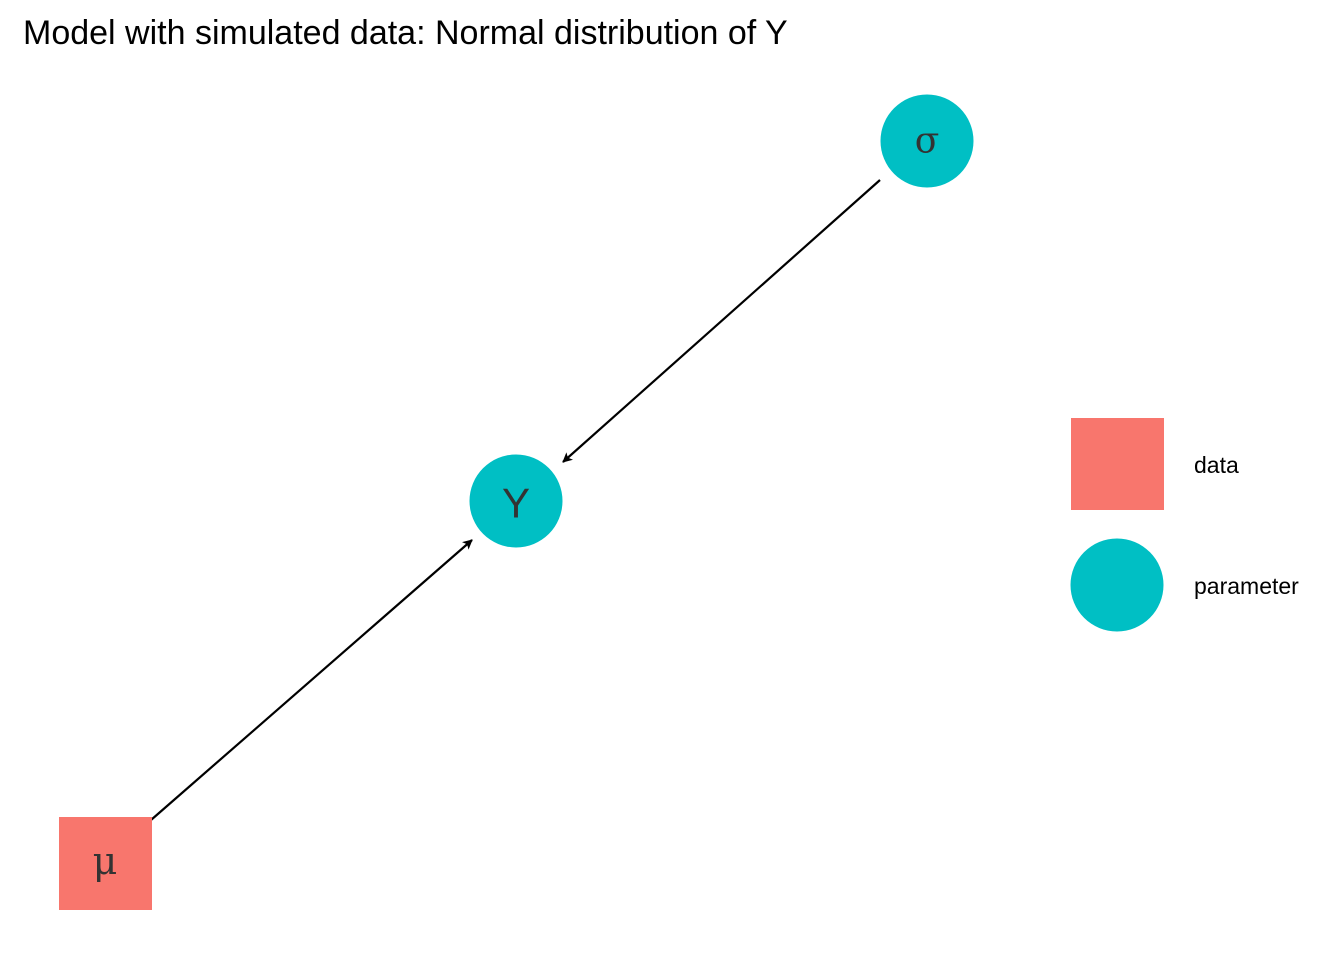 The width and height of the screenshot is (1344, 960). I want to click on edge-mu-to-y, so click(311, 680).